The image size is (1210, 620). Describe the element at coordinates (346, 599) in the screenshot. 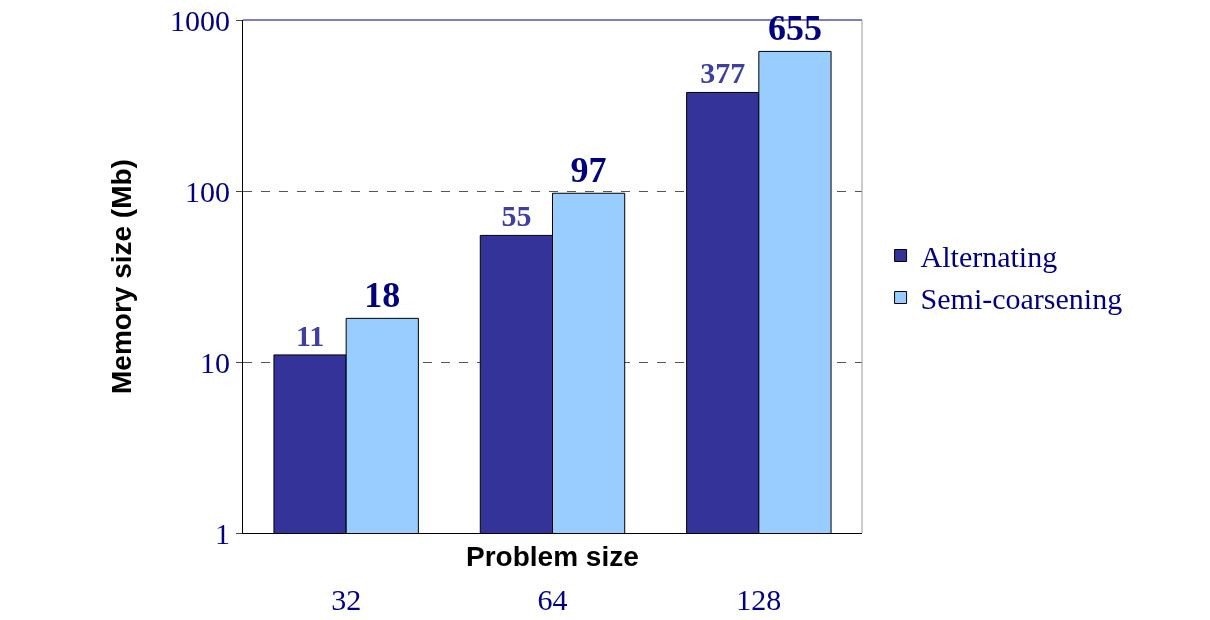

I see `x-tick-label: 32` at that location.